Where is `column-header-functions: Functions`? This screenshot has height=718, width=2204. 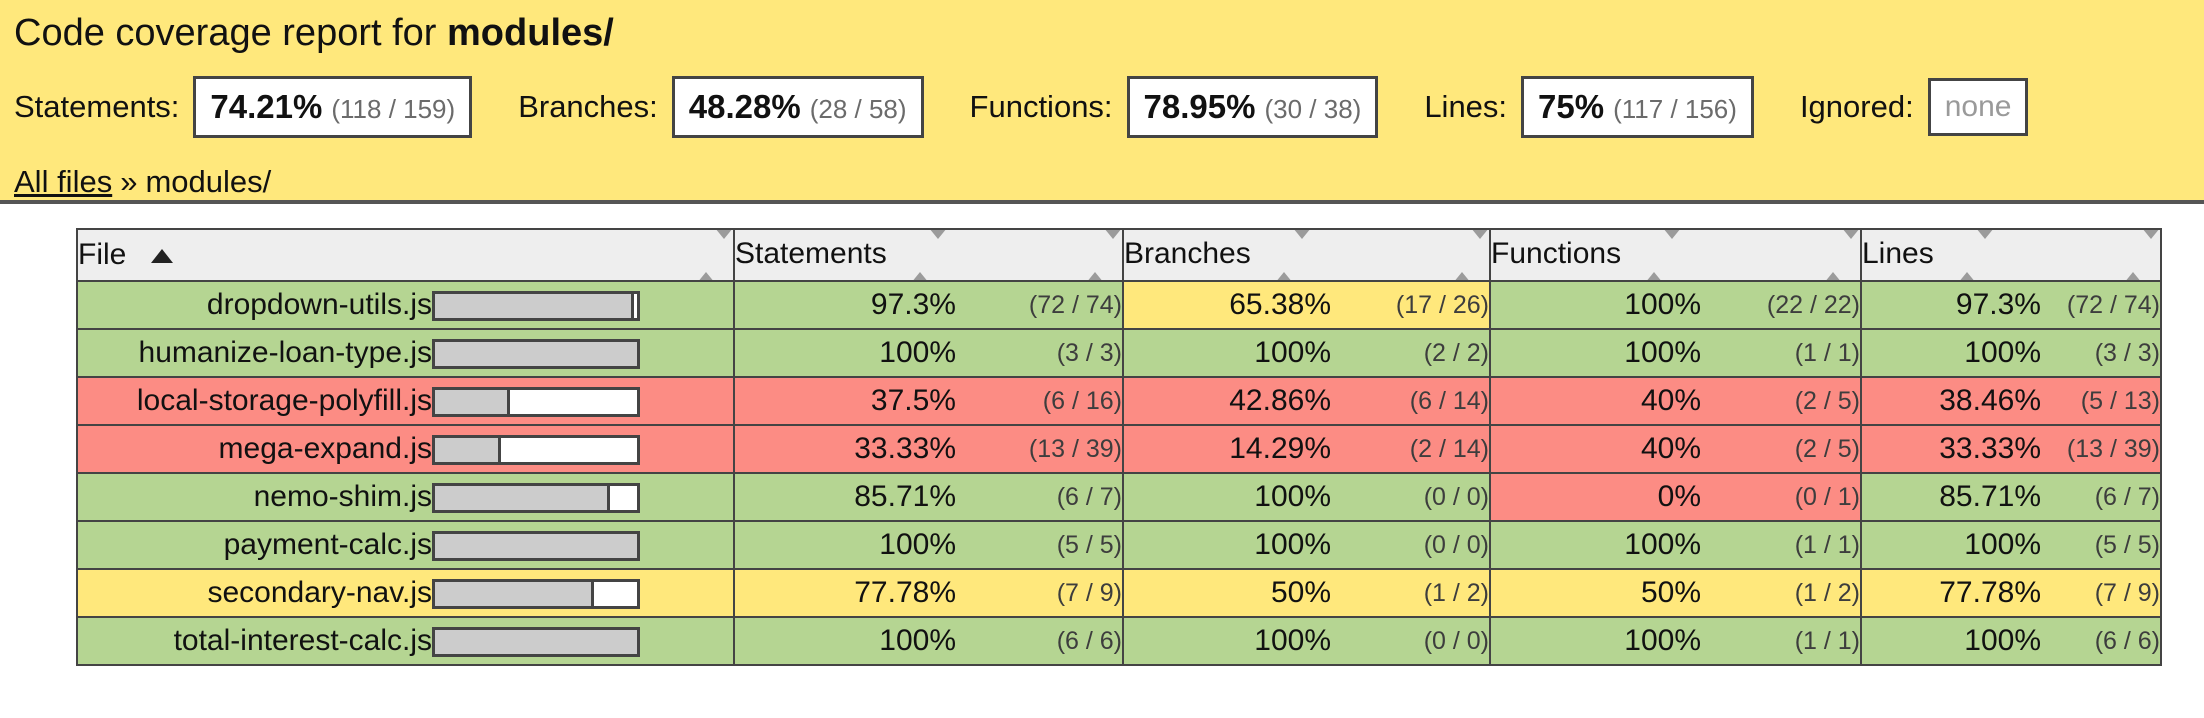
column-header-functions: Functions is located at coordinates (1595, 255).